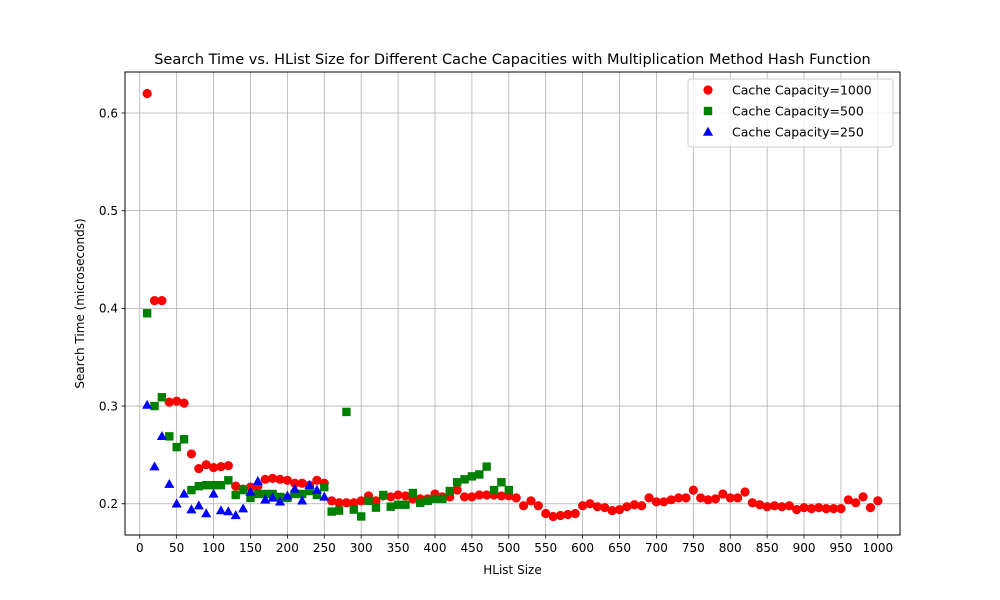  Describe the element at coordinates (582, 548) in the screenshot. I see `x-tick-label: 600` at that location.